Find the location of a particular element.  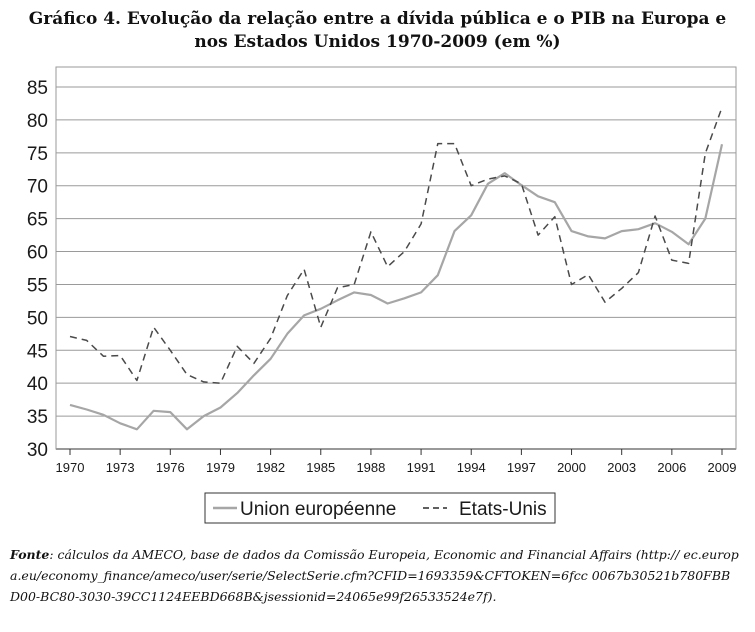

x-tick-label: 2000 is located at coordinates (571, 467).